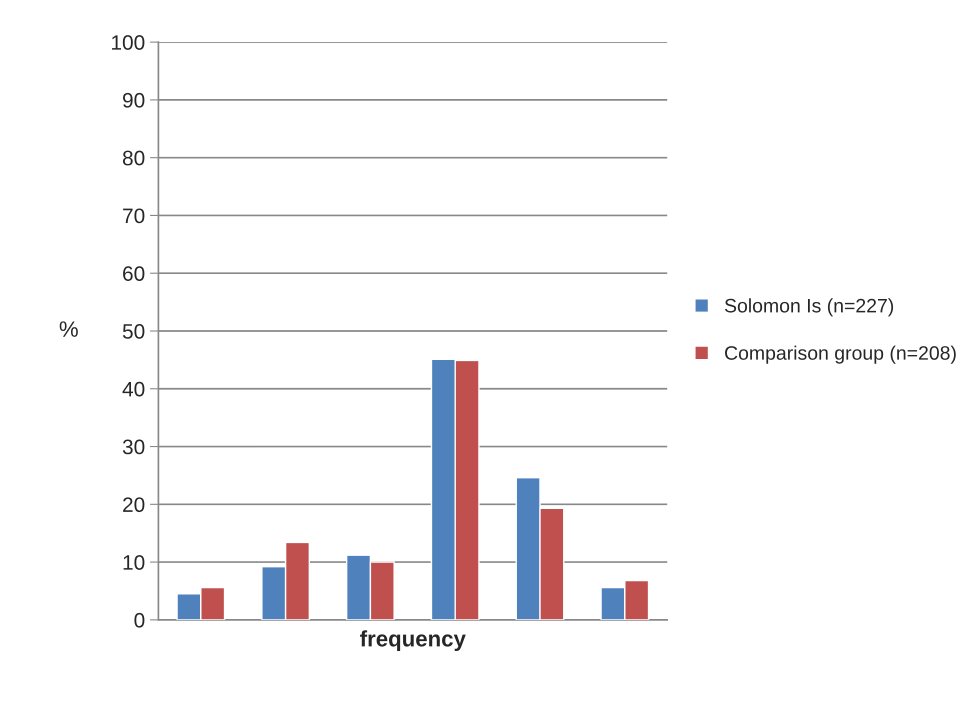 The width and height of the screenshot is (960, 702). What do you see at coordinates (69, 329) in the screenshot?
I see `y-axis-title: %` at bounding box center [69, 329].